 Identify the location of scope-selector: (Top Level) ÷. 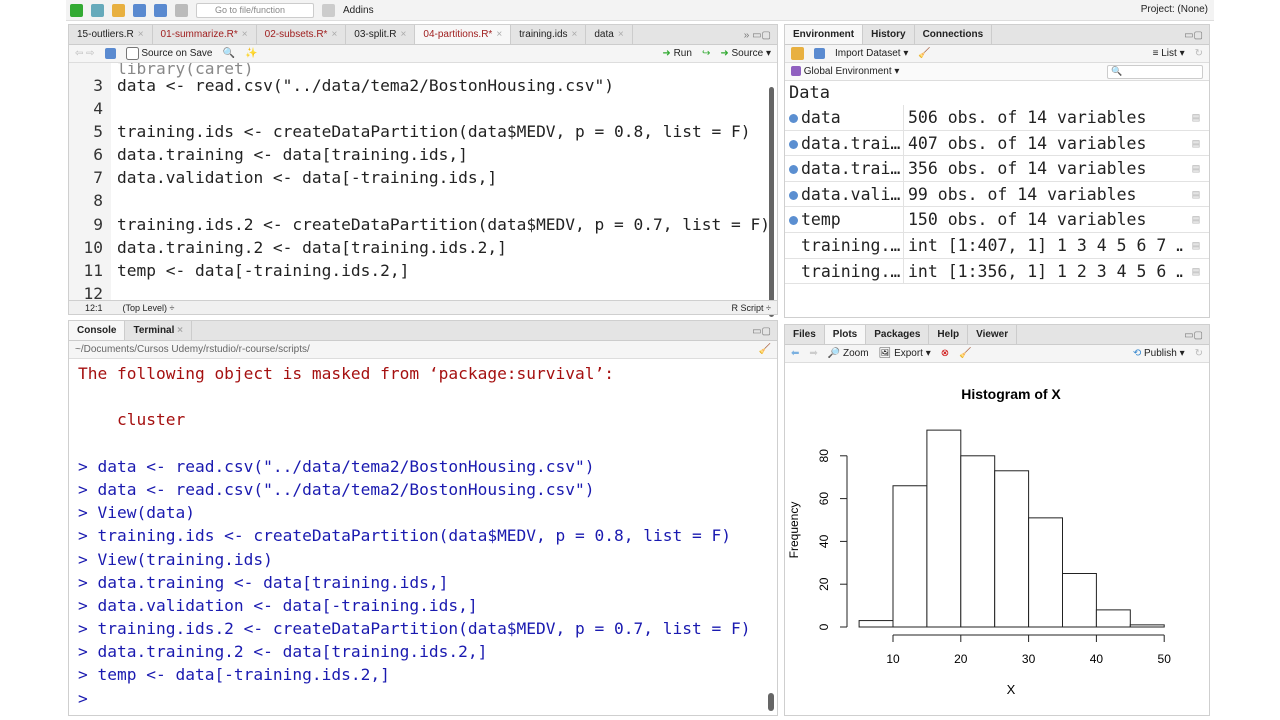
(148, 307).